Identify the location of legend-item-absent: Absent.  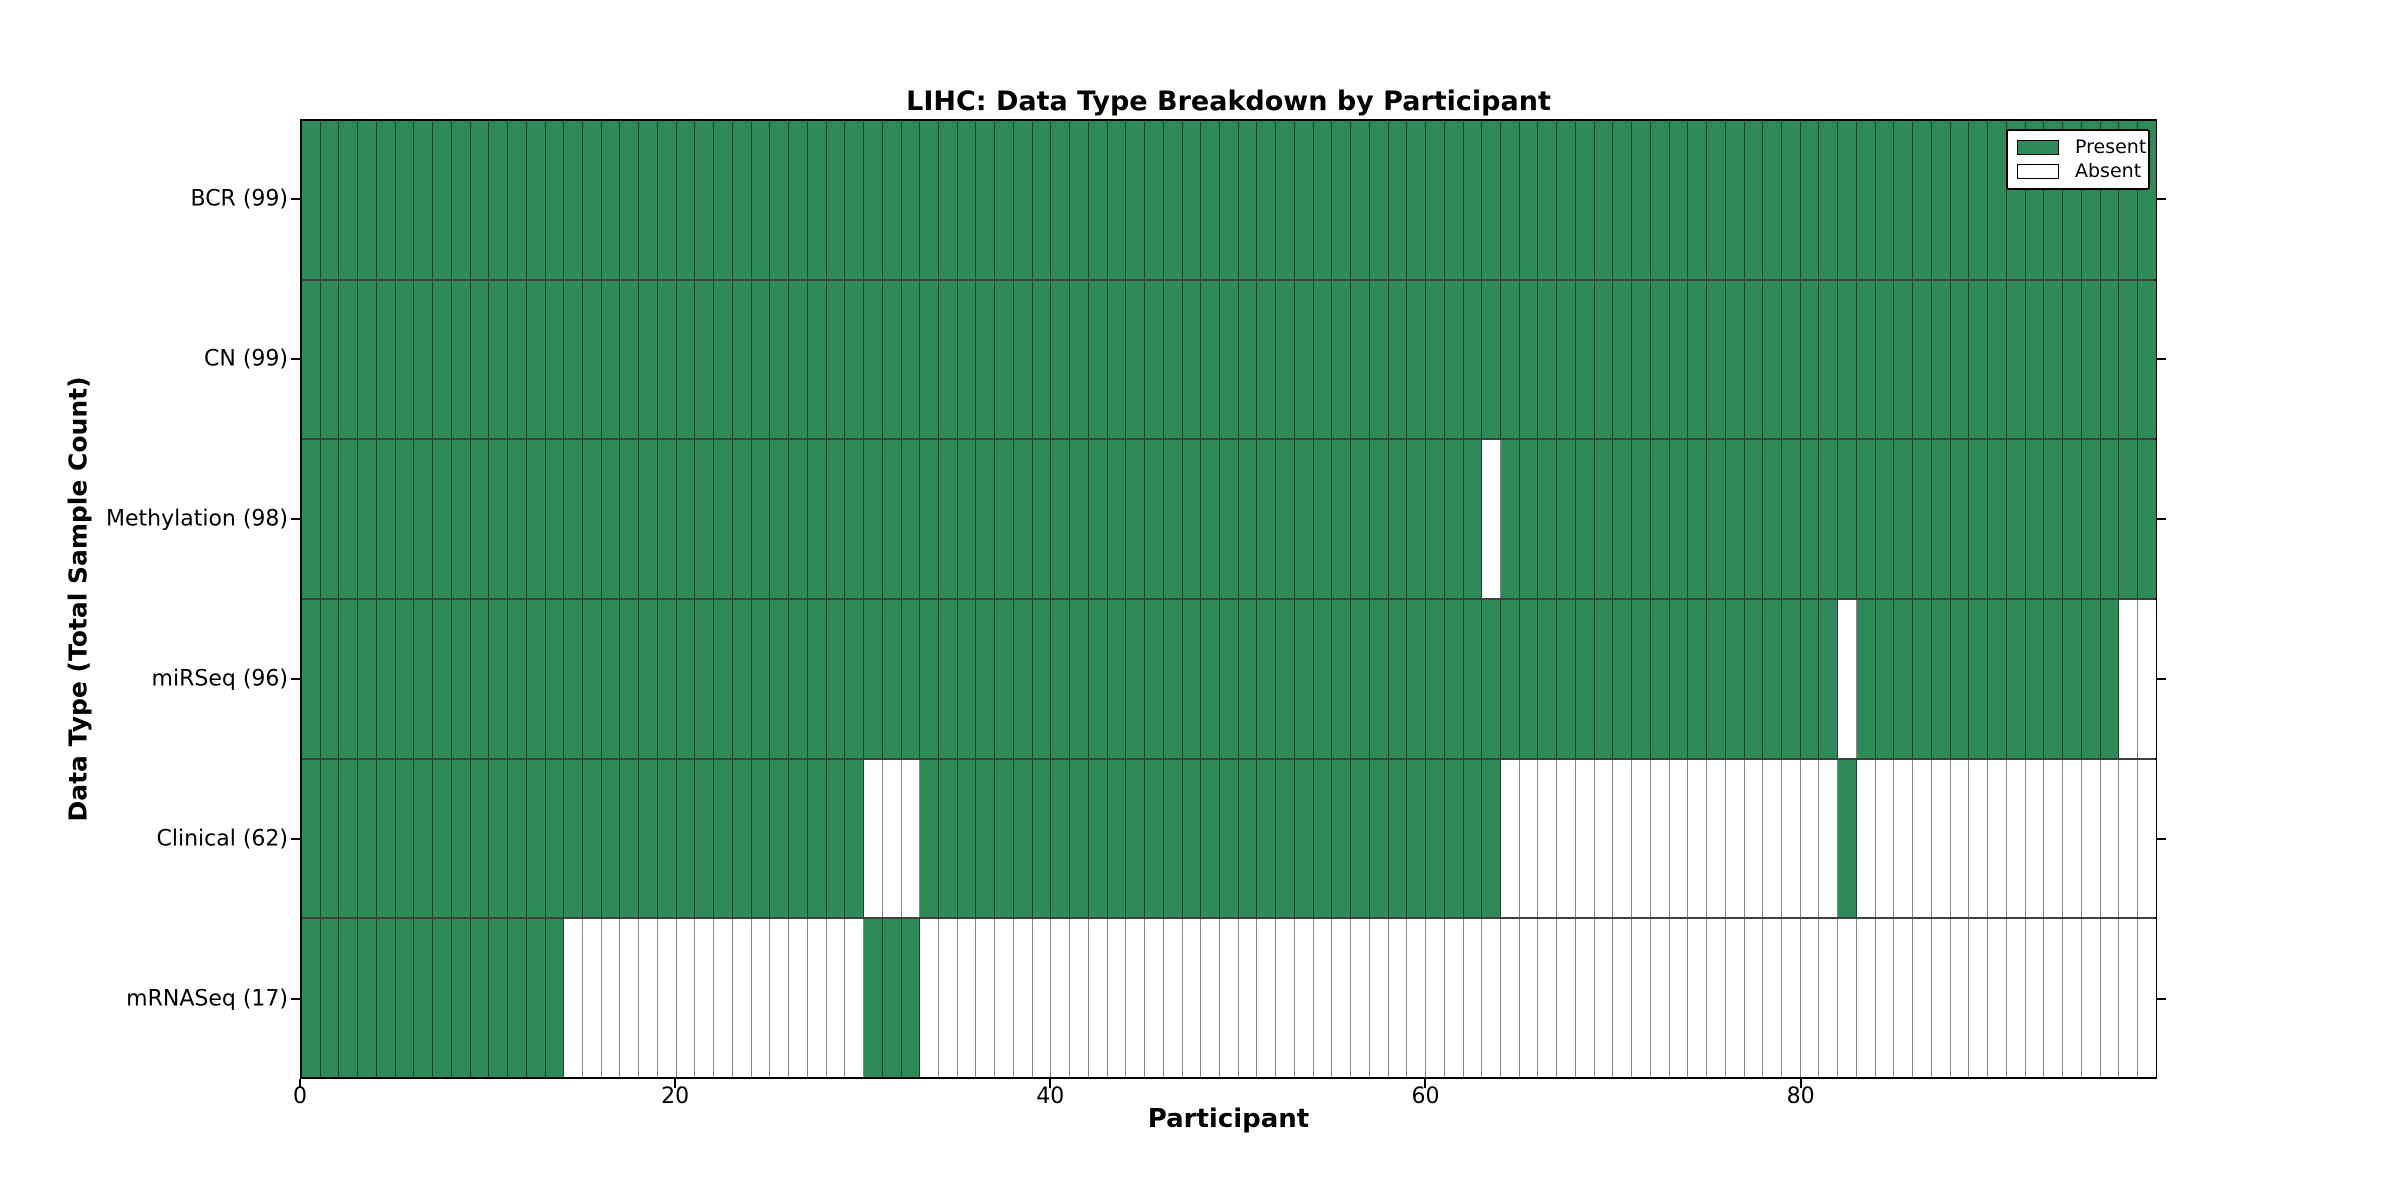
(2079, 171).